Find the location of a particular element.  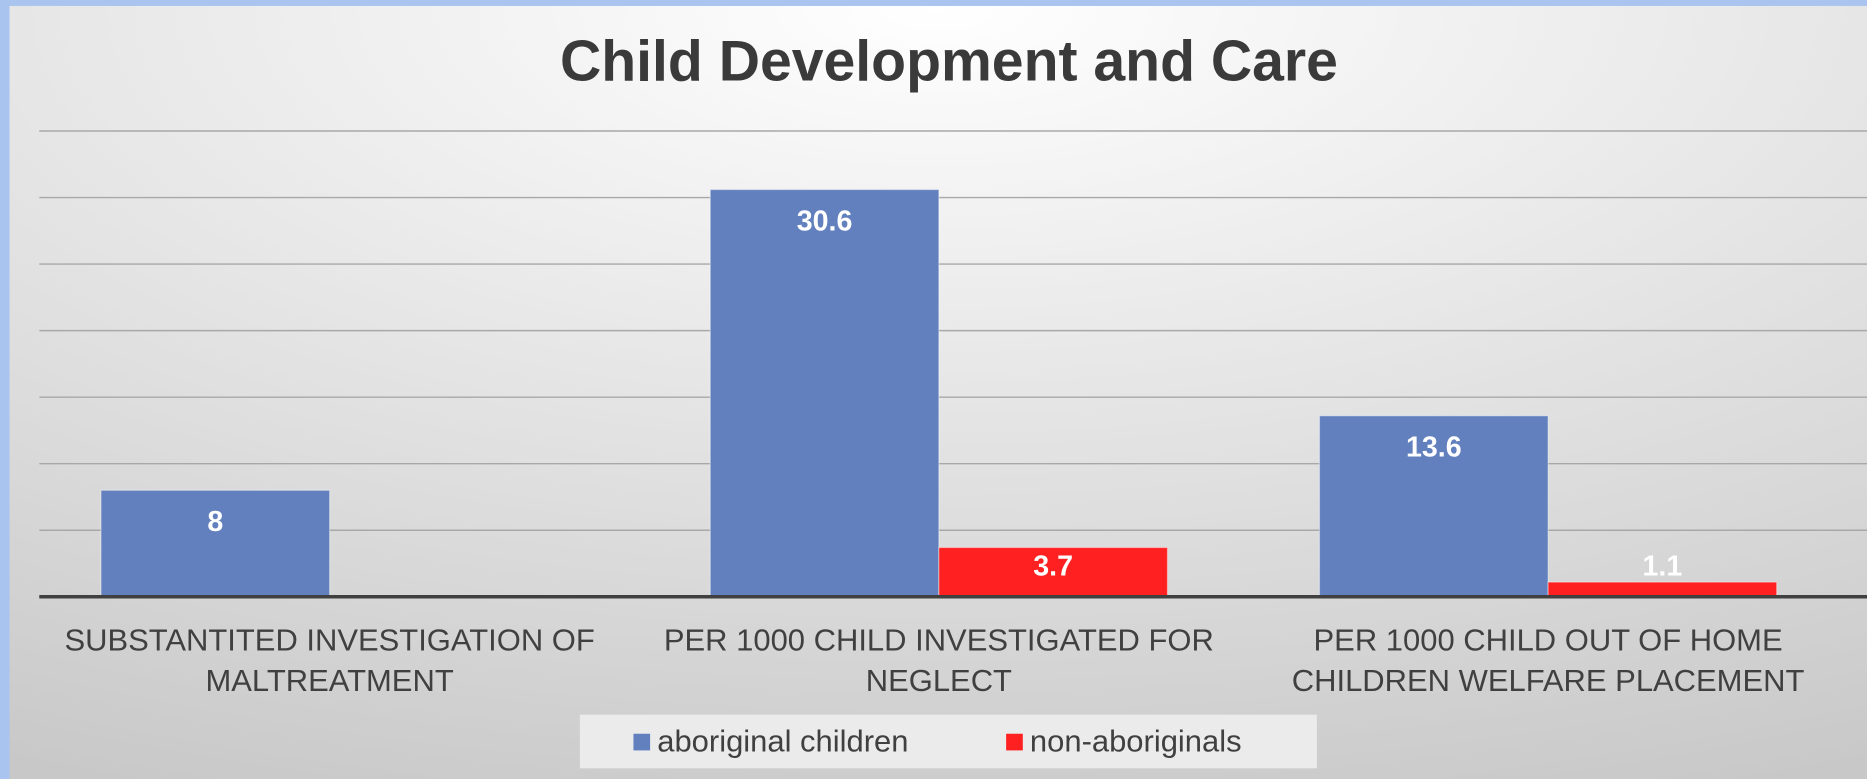

data-label: 13.6 is located at coordinates (1434, 448).